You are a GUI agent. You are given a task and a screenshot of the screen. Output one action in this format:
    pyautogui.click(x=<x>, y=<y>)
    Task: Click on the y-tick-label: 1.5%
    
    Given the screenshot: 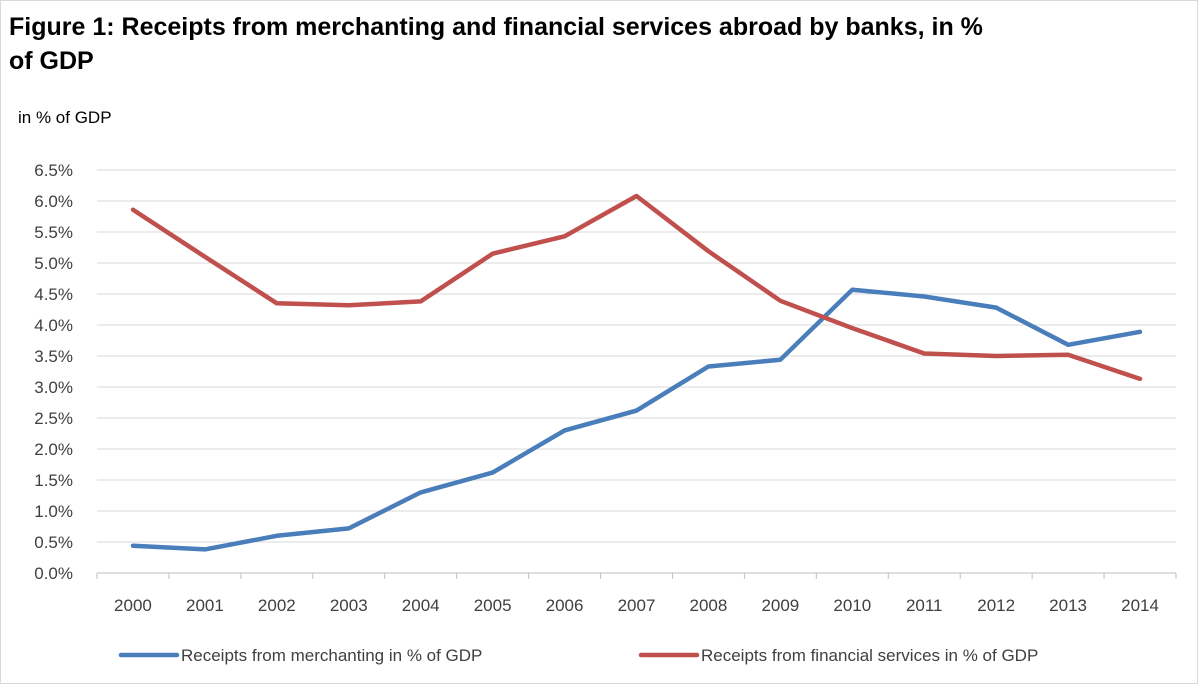 What is the action you would take?
    pyautogui.click(x=53, y=480)
    